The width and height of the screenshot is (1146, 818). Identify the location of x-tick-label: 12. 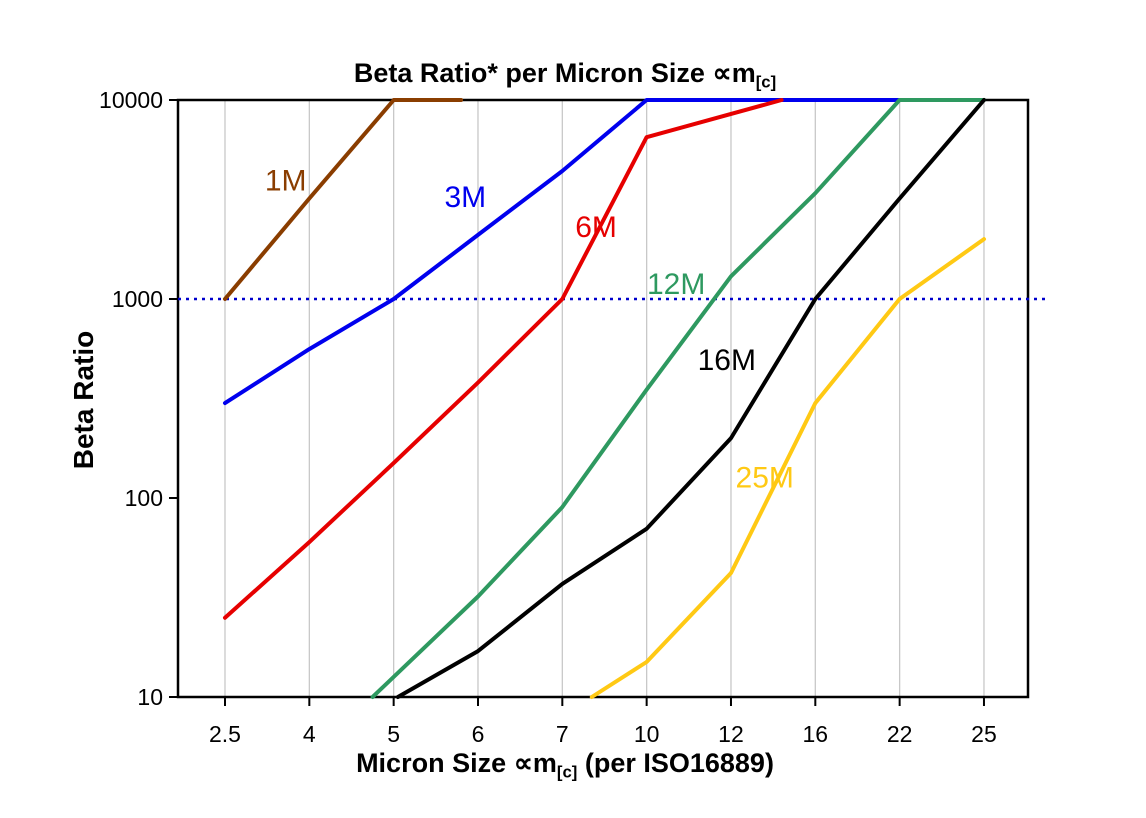
(731, 734).